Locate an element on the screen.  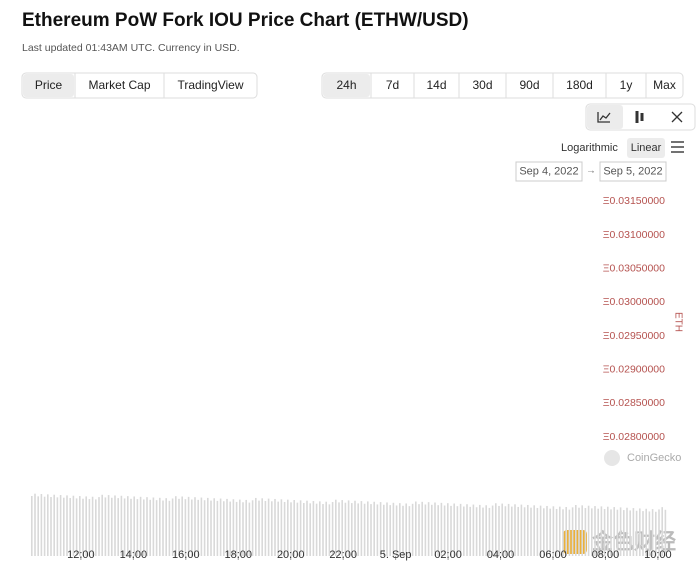
tab: Market Cap is located at coordinates (119, 85).